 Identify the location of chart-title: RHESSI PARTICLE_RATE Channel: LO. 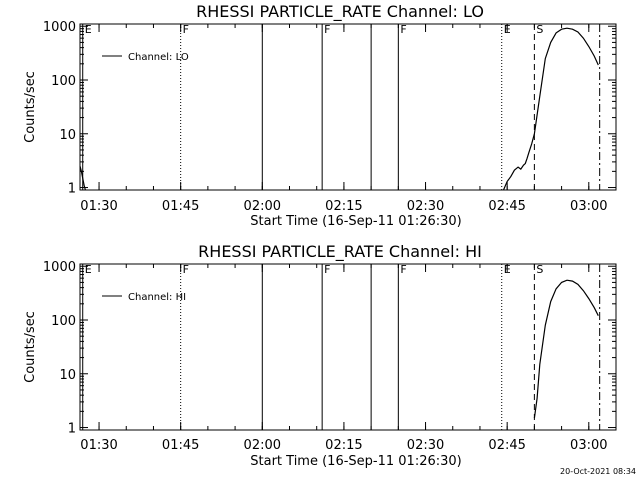
(340, 12).